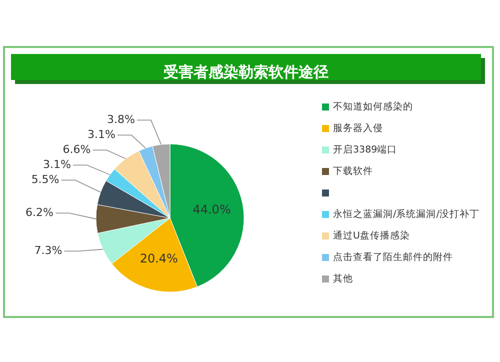 The height and width of the screenshot is (362, 500). What do you see at coordinates (353, 171) in the screenshot?
I see `legend-label: 下载软件` at bounding box center [353, 171].